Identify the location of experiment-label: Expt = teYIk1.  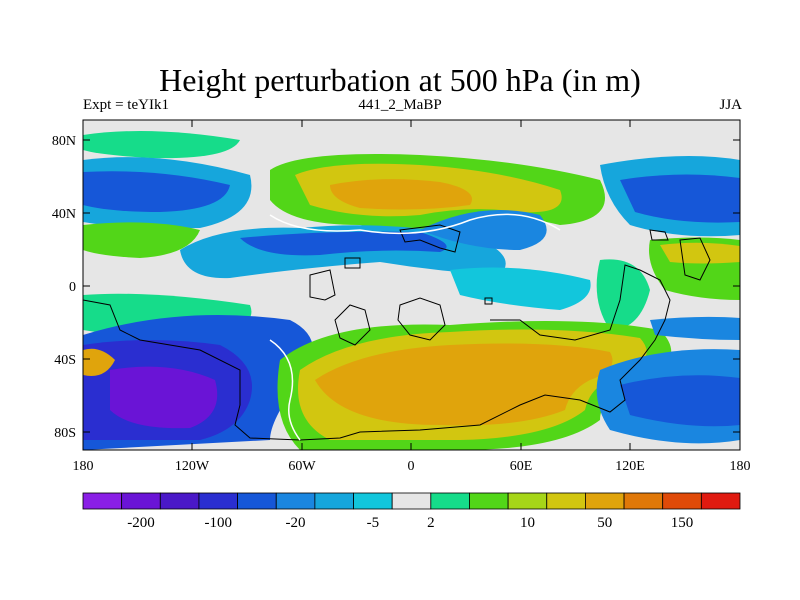
(126, 105).